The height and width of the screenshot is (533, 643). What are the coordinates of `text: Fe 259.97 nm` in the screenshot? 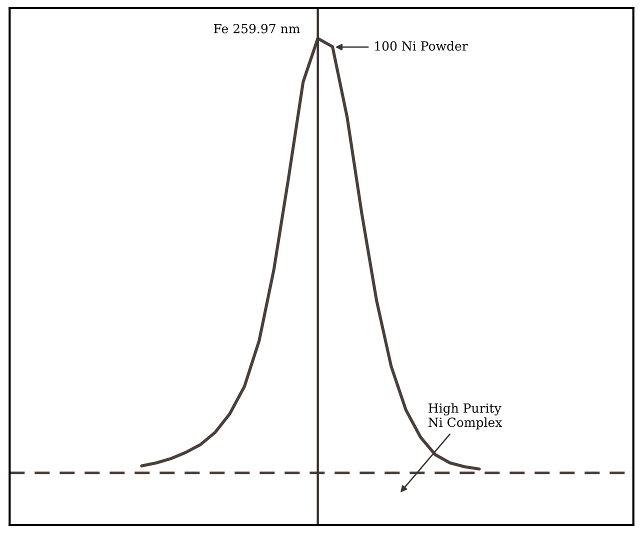 It's located at (257, 29).